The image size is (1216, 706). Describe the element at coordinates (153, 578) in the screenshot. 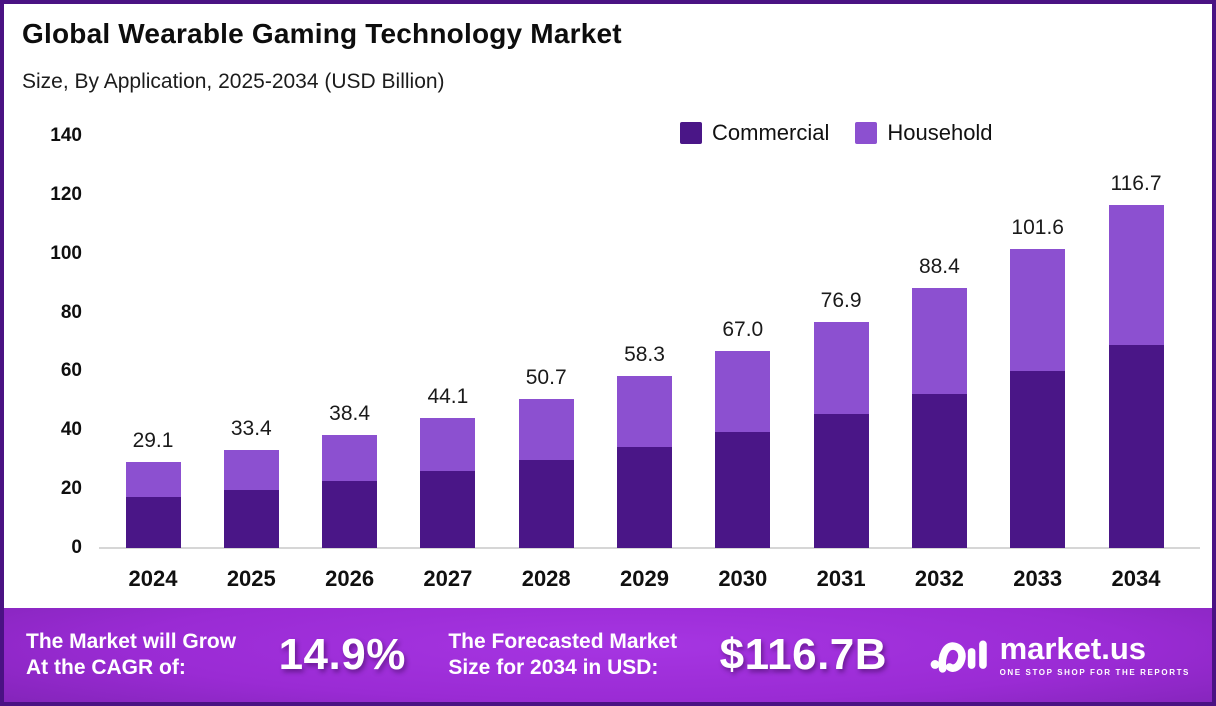

I see `x-category-label: 2024` at that location.